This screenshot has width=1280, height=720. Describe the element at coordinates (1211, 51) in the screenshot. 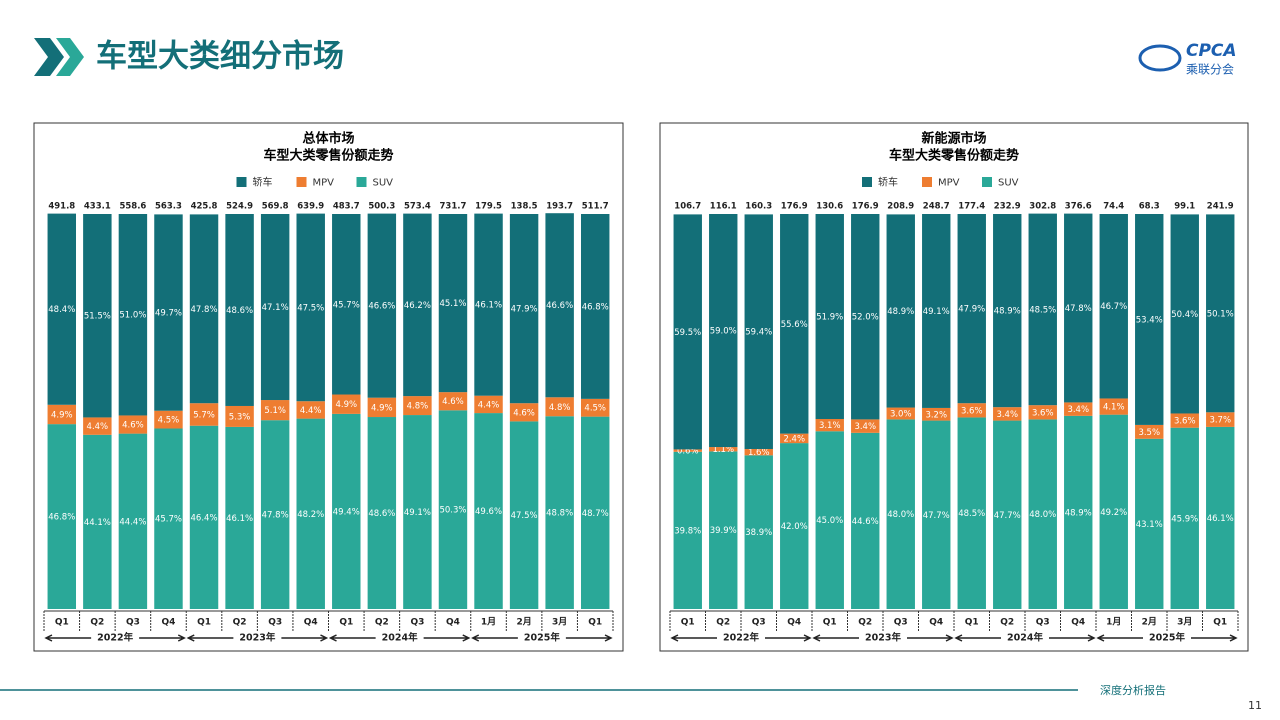

I see `logo-text: CPCA` at that location.